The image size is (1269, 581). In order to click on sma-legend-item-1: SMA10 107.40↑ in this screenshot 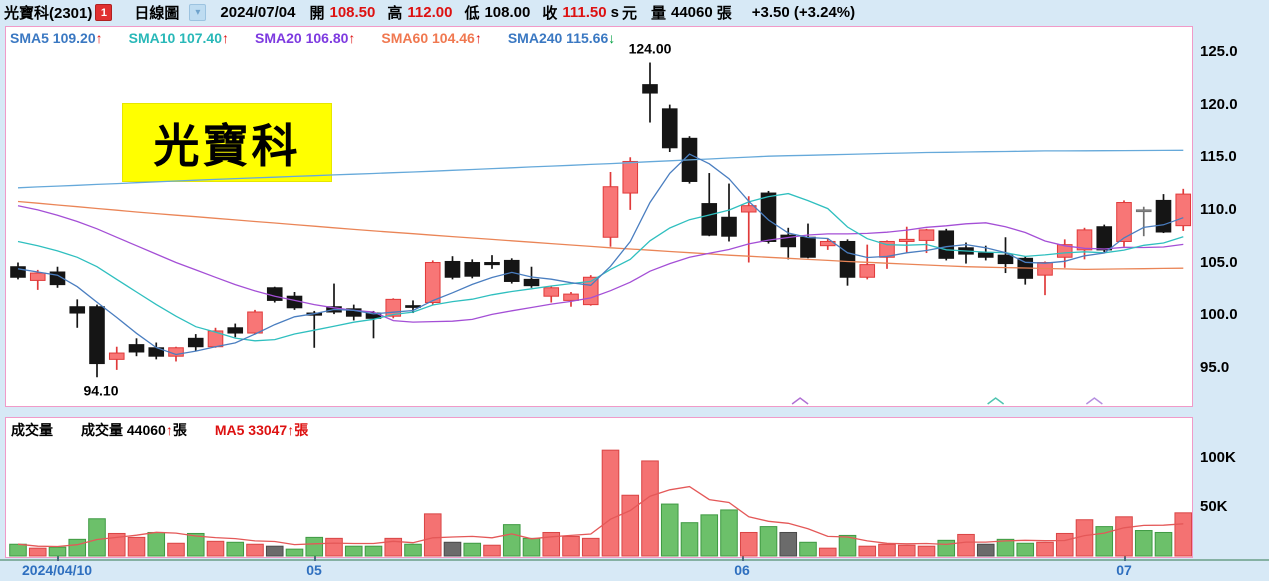, I will do `click(179, 38)`.